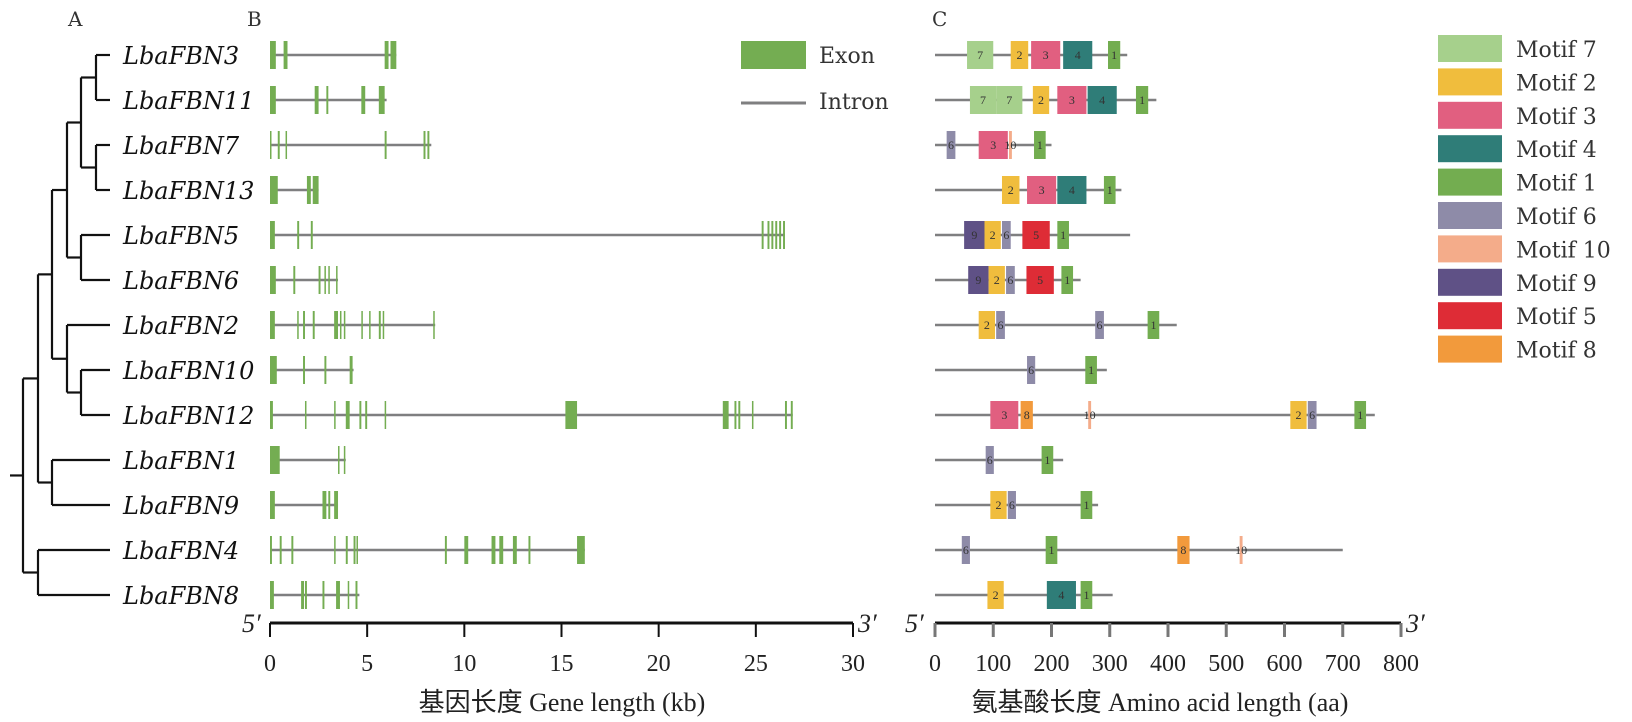  What do you see at coordinates (180, 56) in the screenshot?
I see `gene-name: LbaFBN3` at bounding box center [180, 56].